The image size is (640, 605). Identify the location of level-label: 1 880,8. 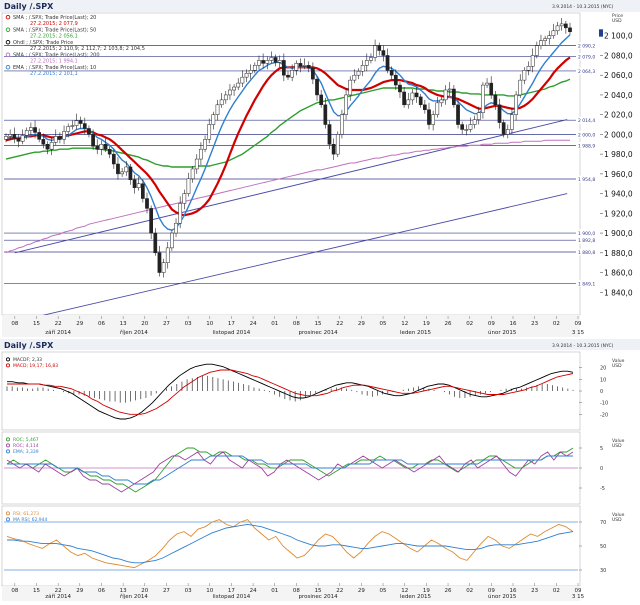
(586, 253).